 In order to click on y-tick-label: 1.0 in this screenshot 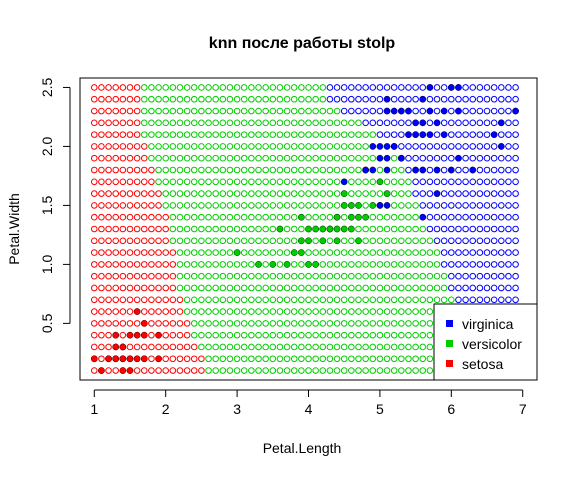, I will do `click(47, 264)`.